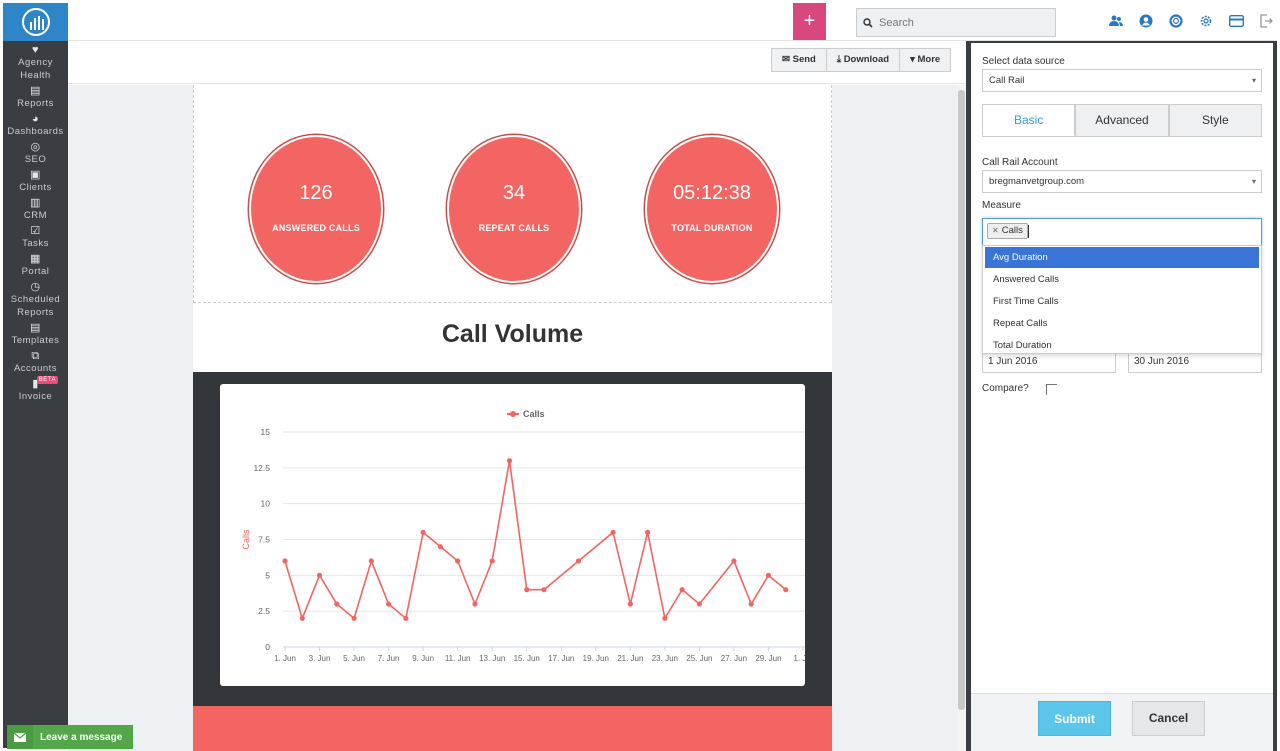 The image size is (1280, 751). I want to click on text-cursor, so click(1028, 231).